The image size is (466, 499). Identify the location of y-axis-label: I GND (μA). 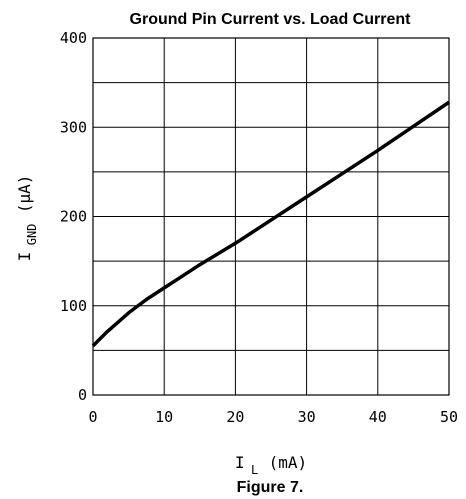
(27, 218).